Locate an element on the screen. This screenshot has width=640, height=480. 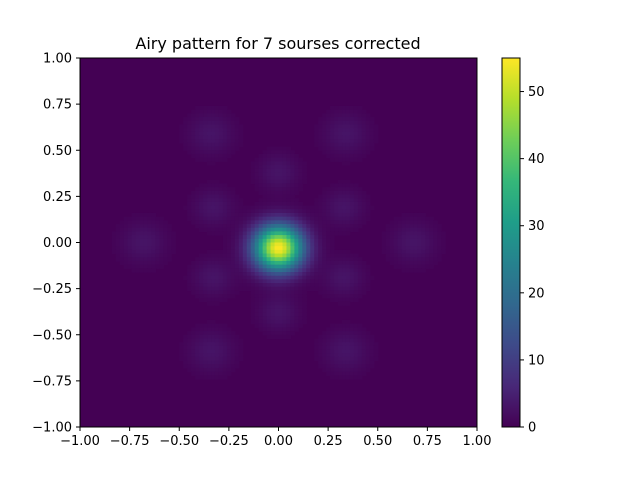
y-axis: 1.000.750.500.250.00−0.25−0.50−0.75−1.00 is located at coordinates (56, 244).